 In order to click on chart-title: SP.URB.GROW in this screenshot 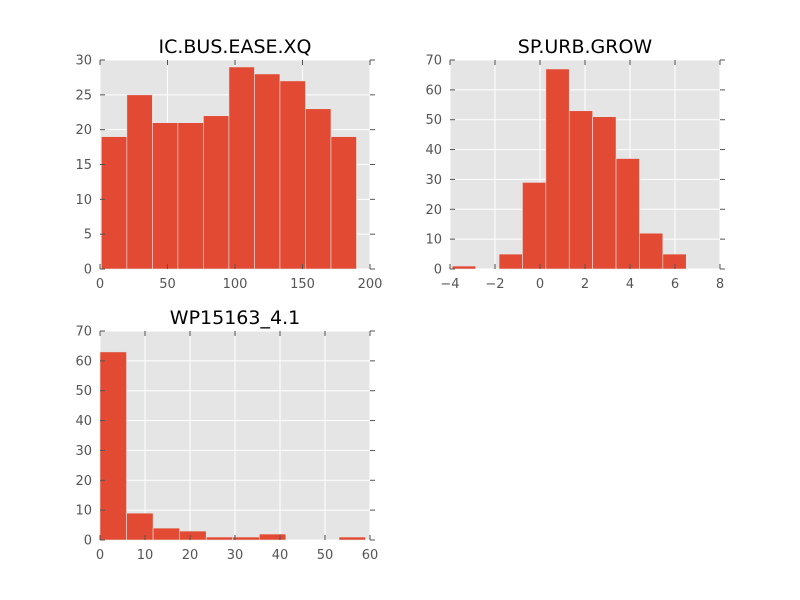, I will do `click(585, 47)`.